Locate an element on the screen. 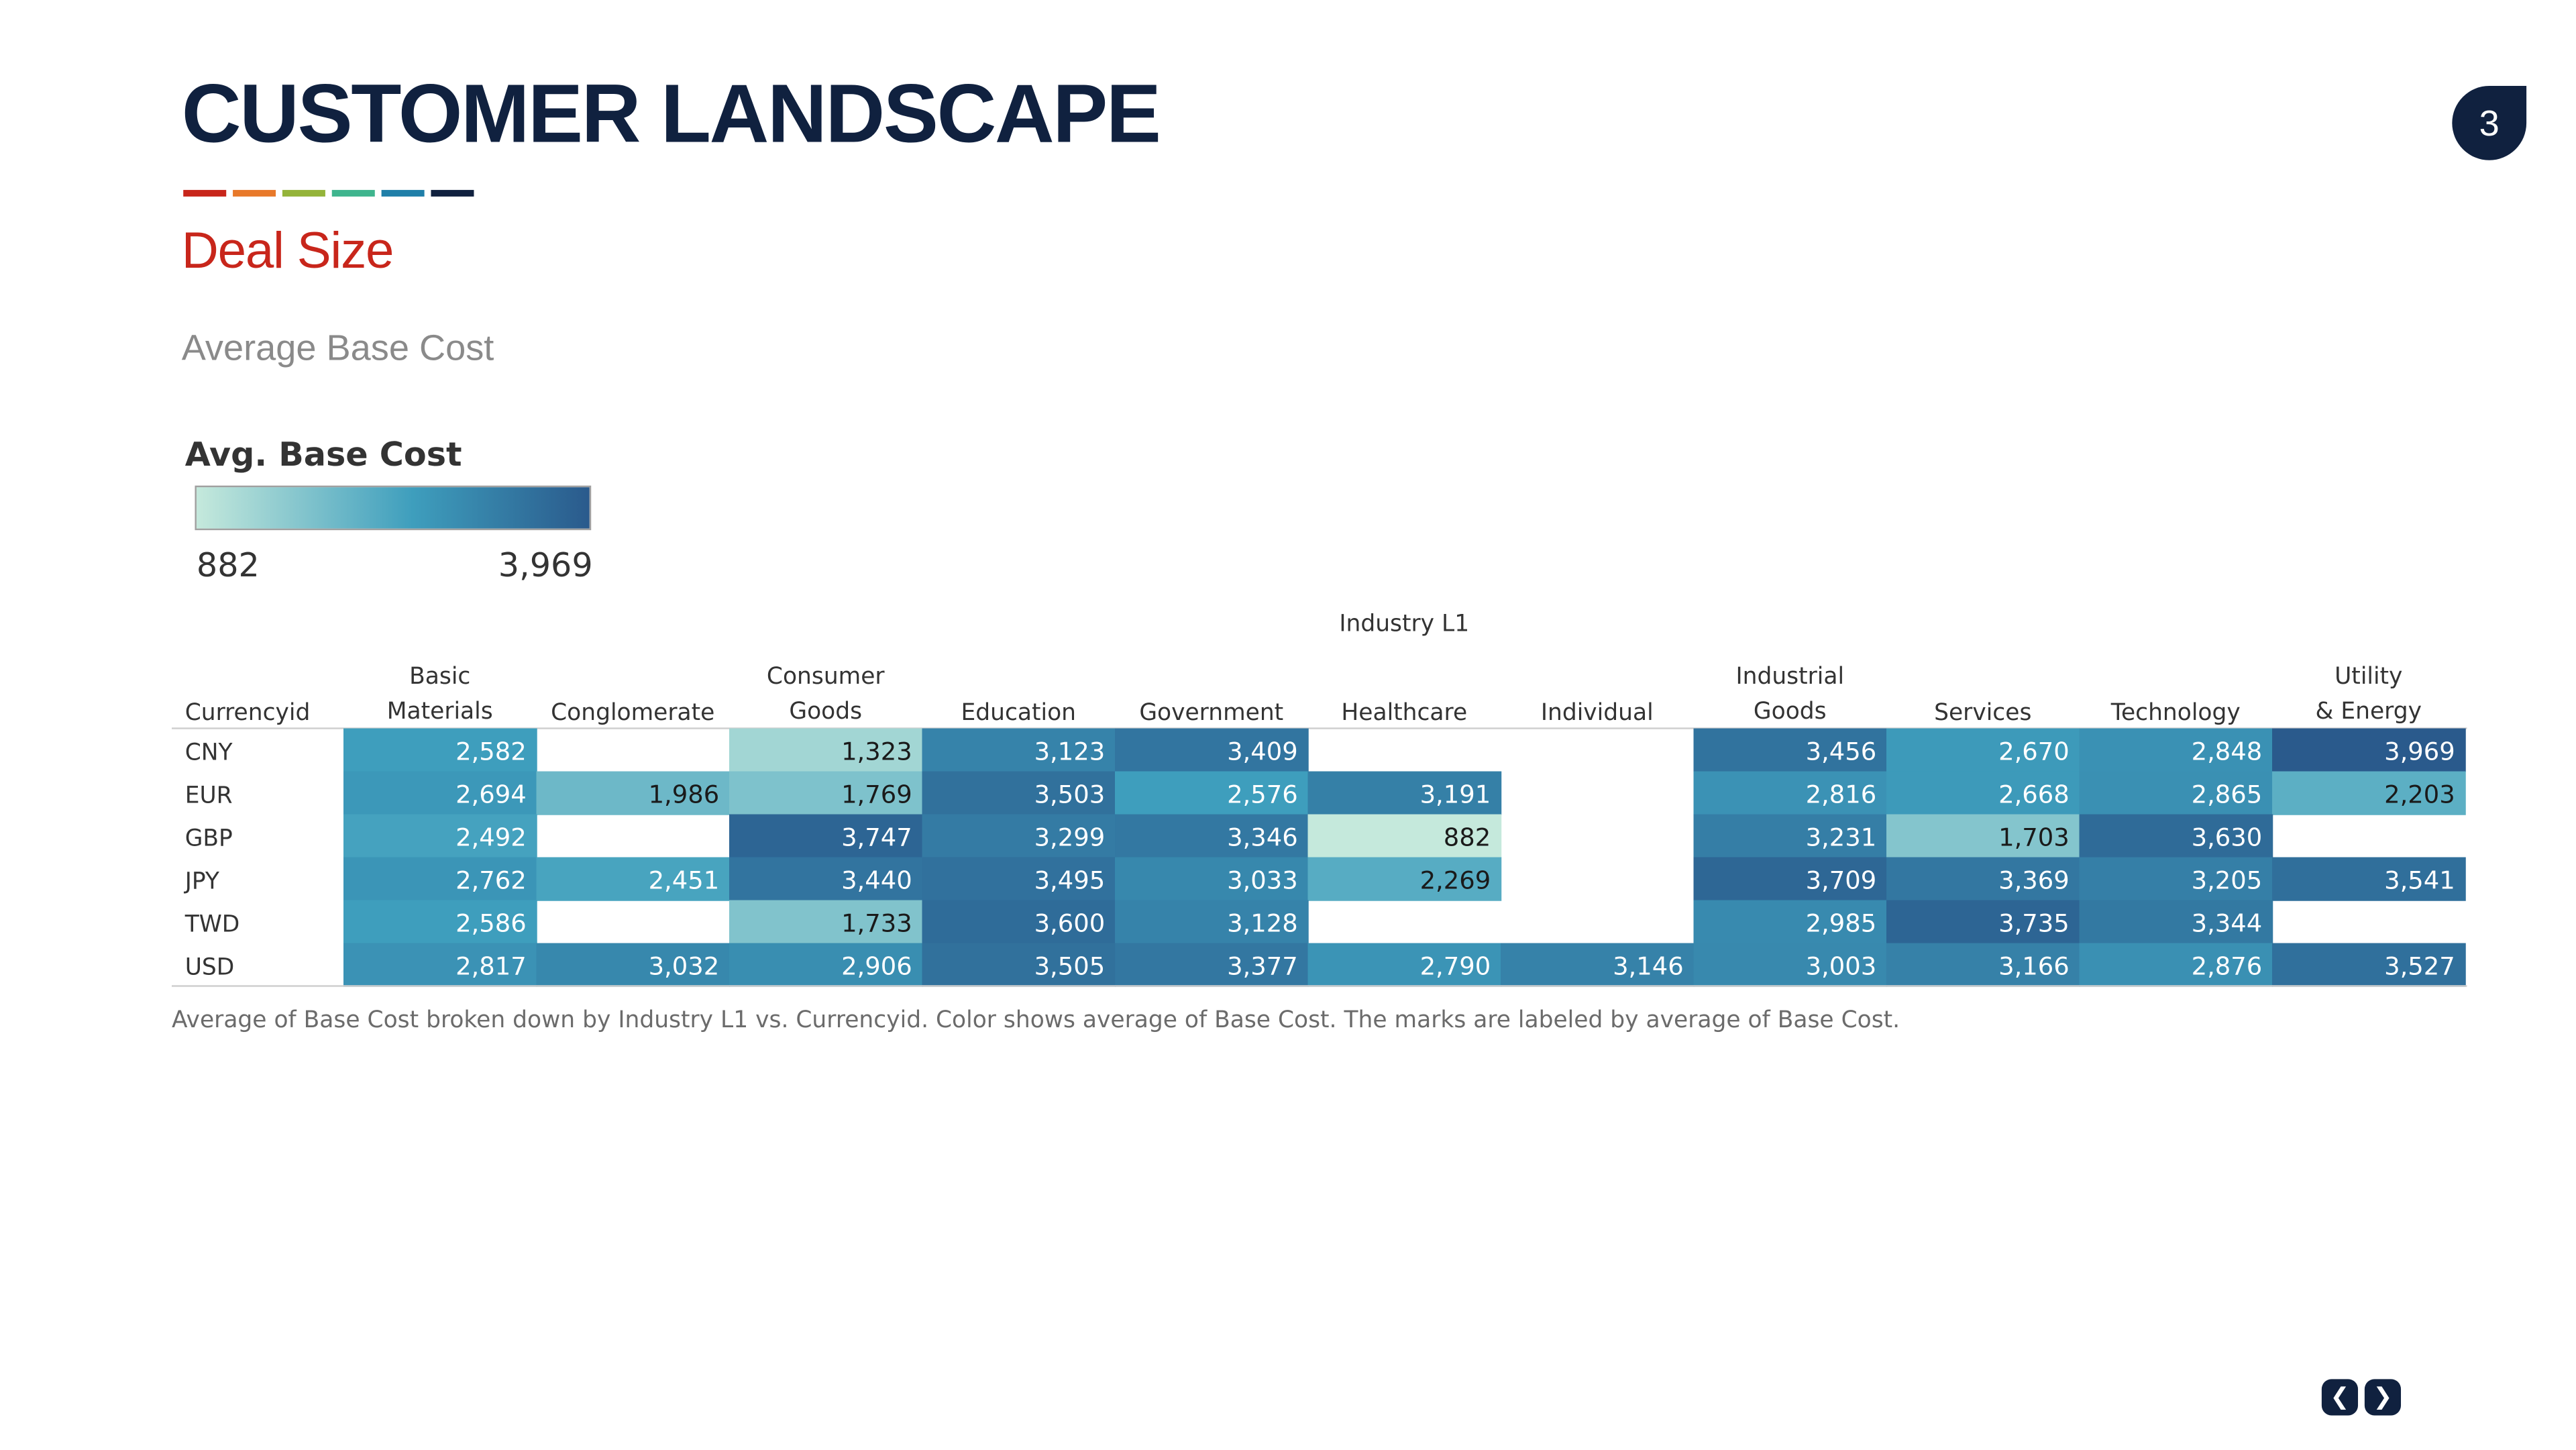  next-page-button: ❯ is located at coordinates (2383, 1397).